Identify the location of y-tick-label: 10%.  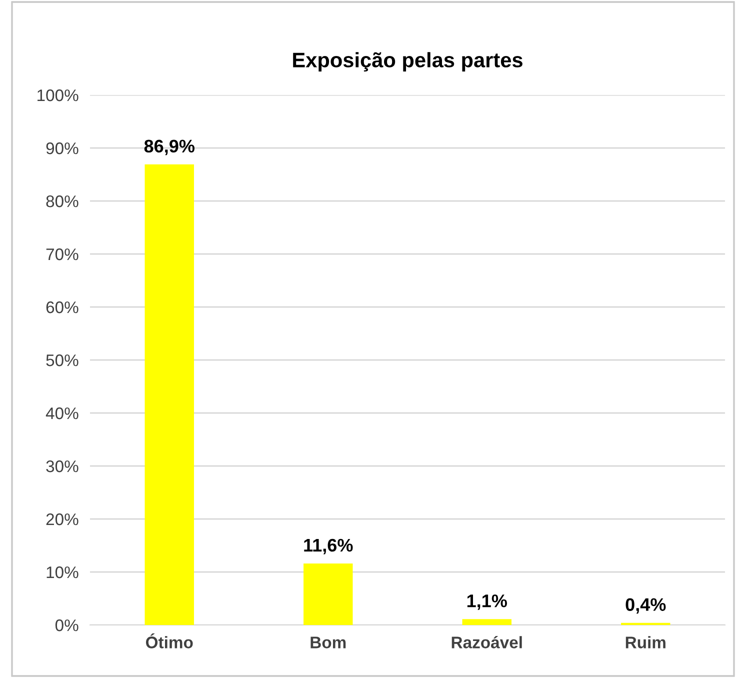
(62, 572).